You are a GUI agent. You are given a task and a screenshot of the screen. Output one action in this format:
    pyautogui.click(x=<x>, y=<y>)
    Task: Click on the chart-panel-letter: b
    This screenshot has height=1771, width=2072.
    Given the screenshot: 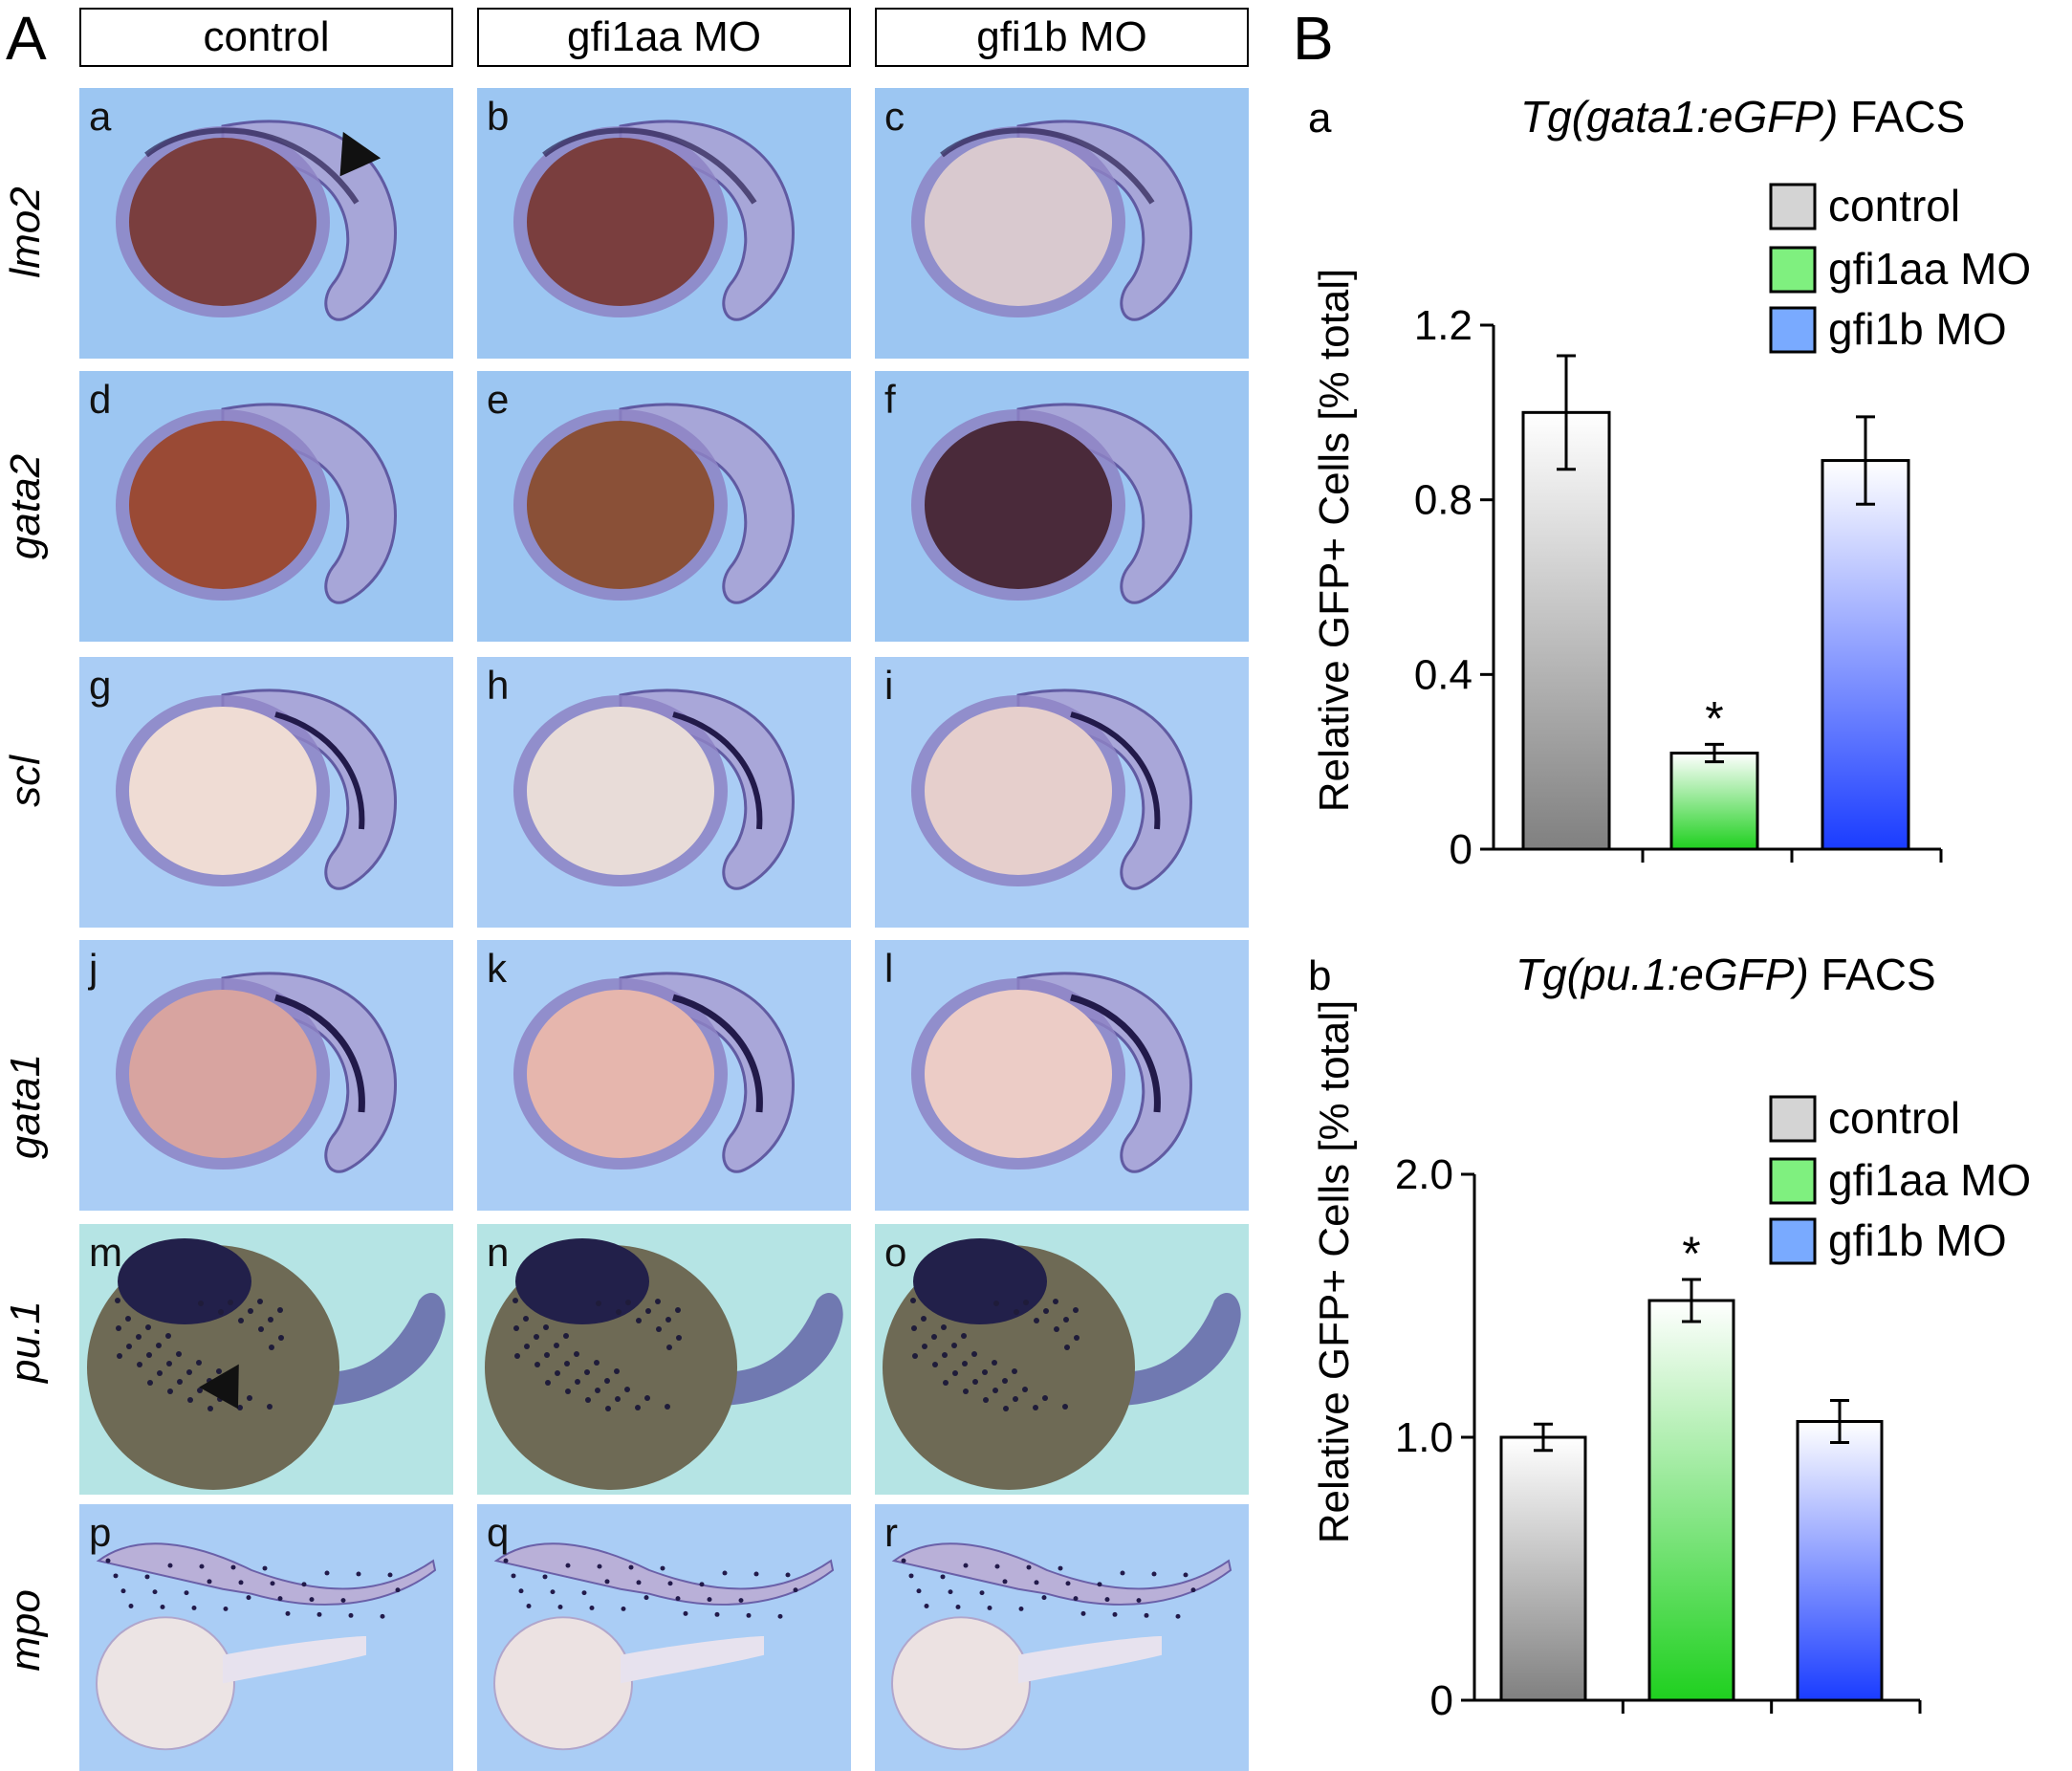 What is the action you would take?
    pyautogui.click(x=1319, y=975)
    